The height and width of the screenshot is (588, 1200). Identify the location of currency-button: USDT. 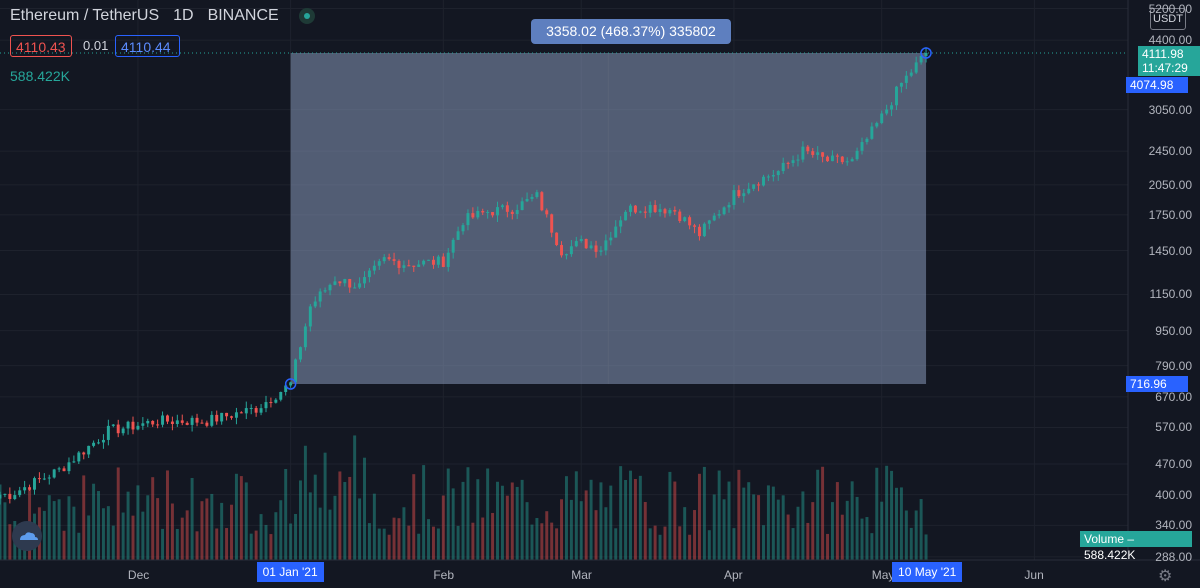
(1168, 19).